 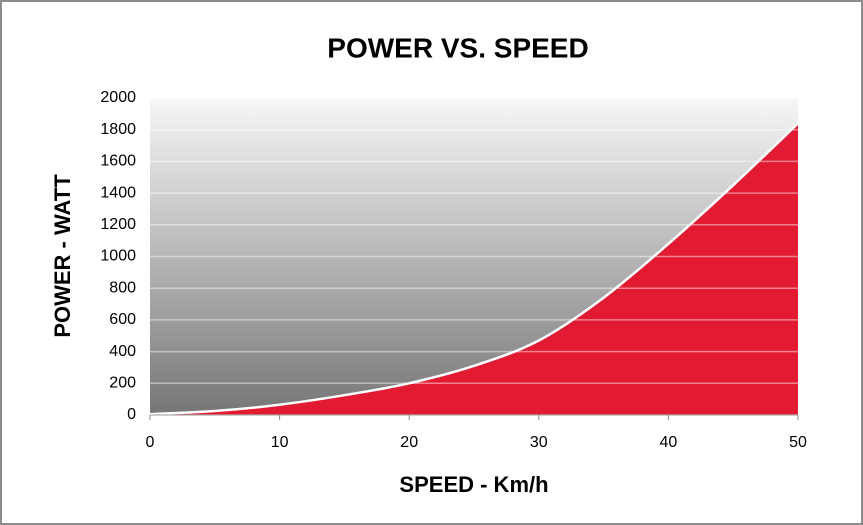 What do you see at coordinates (473, 484) in the screenshot?
I see `x-axis-title: SPEED - Km/h` at bounding box center [473, 484].